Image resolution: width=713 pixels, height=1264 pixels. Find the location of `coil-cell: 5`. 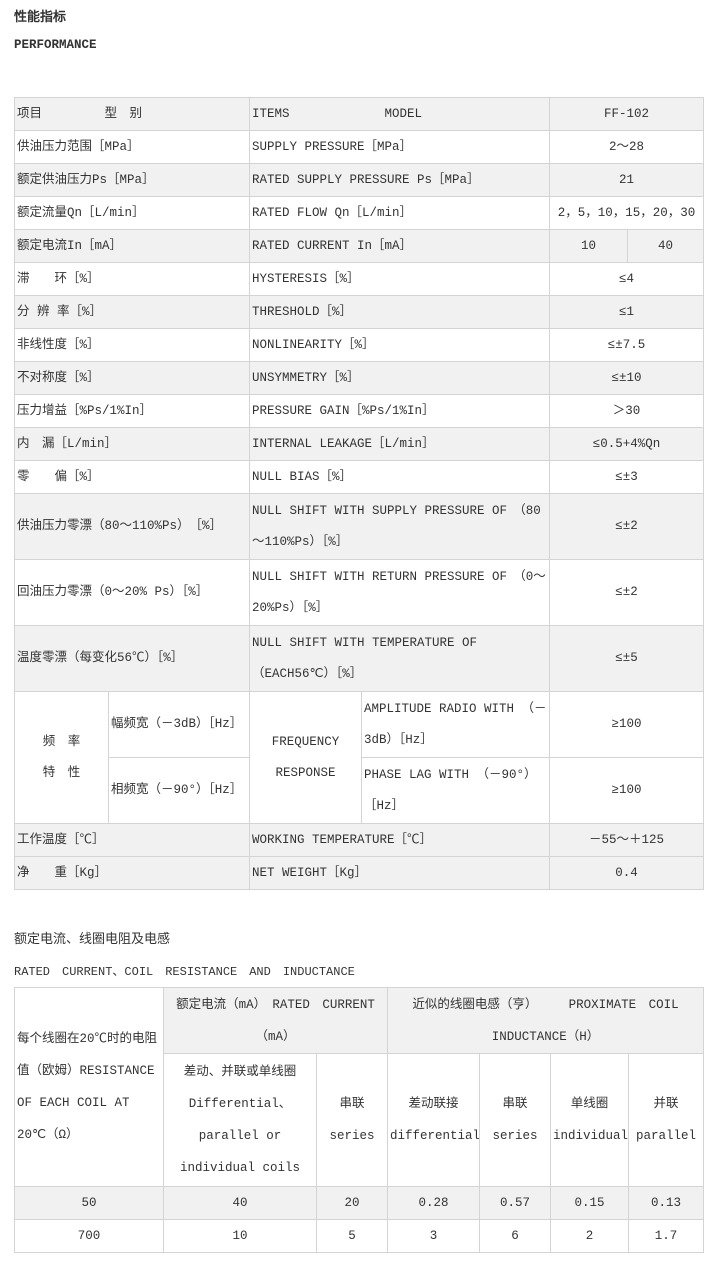

coil-cell: 5 is located at coordinates (352, 1236).